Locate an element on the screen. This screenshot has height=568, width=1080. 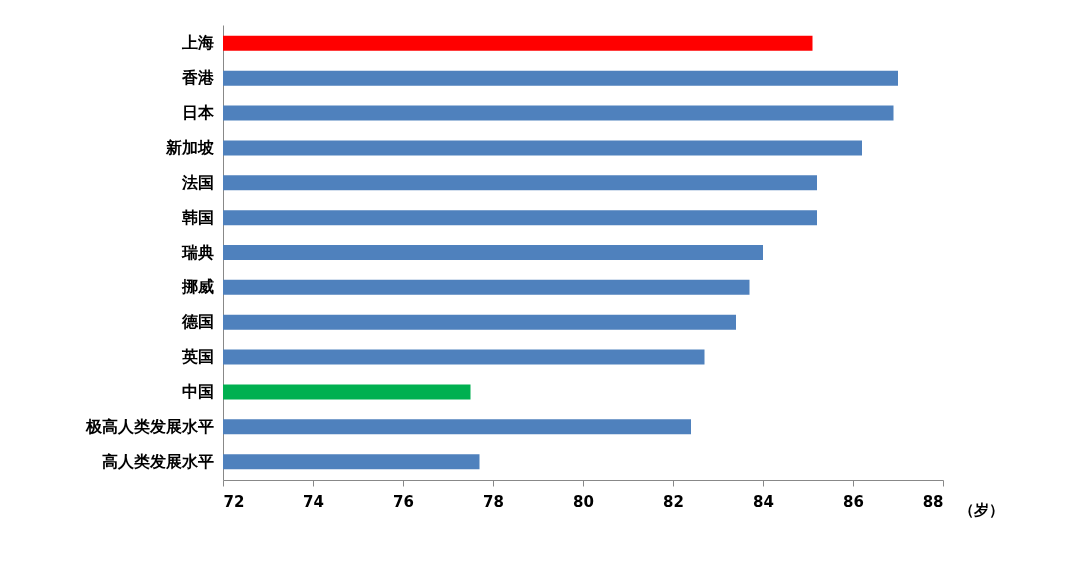
y-tick-label: 高人类发展水平 is located at coordinates (157, 461).